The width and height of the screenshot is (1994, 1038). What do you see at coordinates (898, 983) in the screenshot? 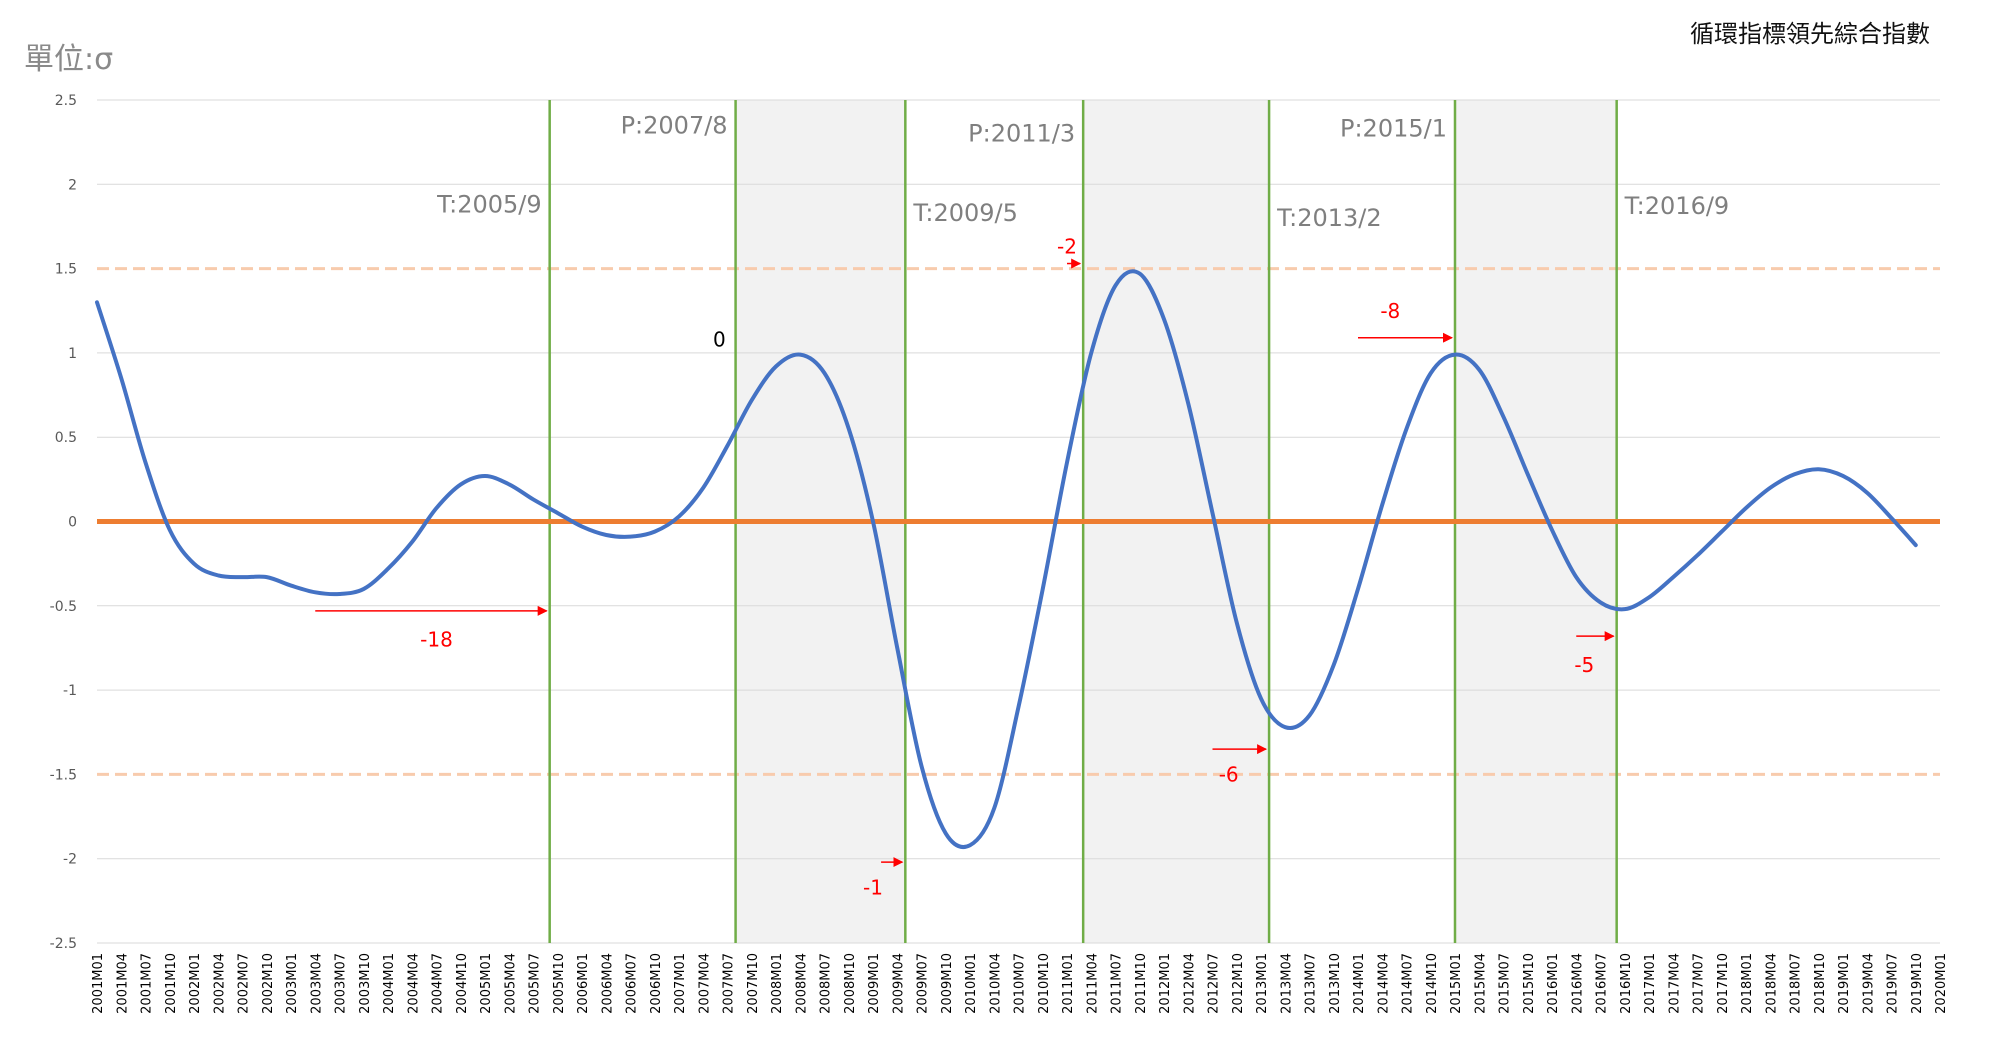
I see `x-tick-label: 2009M04` at bounding box center [898, 983].